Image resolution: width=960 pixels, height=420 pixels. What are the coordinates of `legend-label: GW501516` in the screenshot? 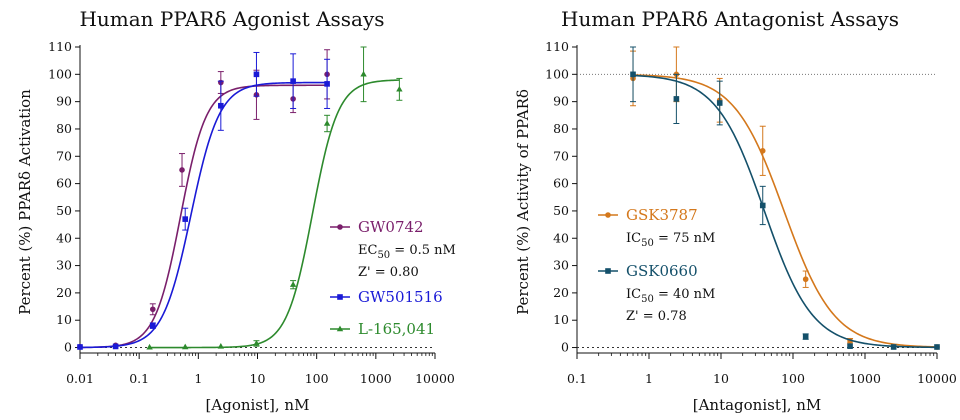 It's located at (400, 297).